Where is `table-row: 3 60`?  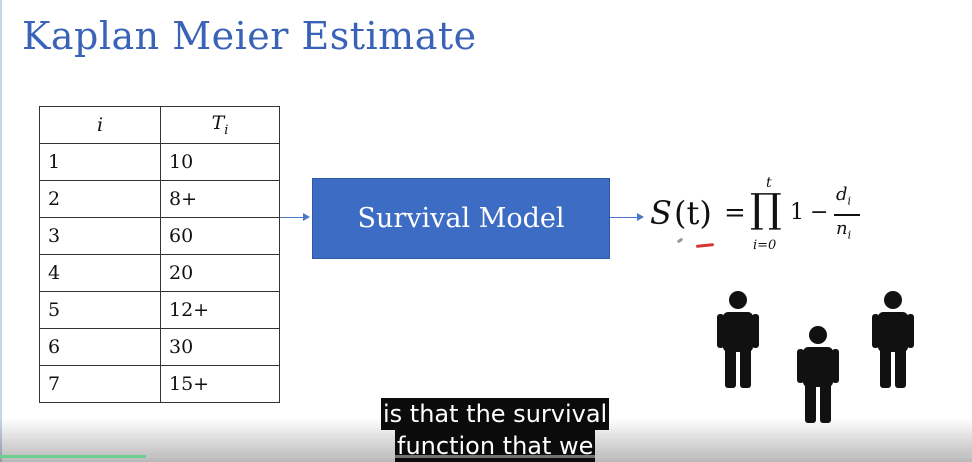
table-row: 3 60 is located at coordinates (159, 236).